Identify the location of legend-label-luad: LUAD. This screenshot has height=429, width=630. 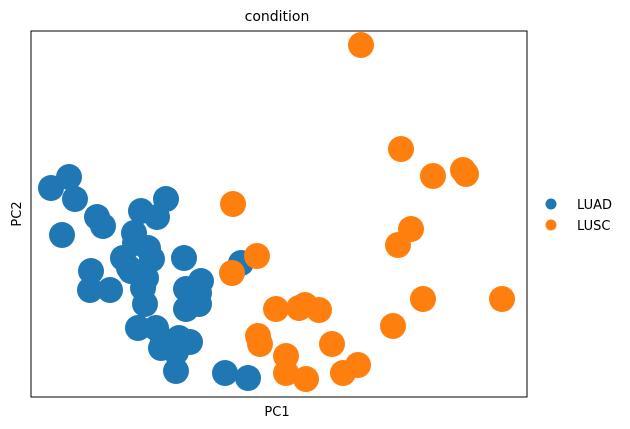
(594, 205).